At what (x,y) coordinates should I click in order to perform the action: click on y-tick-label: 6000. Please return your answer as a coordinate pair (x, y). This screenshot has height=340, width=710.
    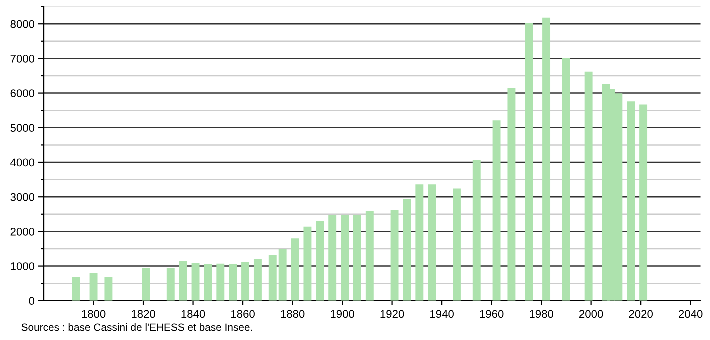
    Looking at the image, I should click on (22, 94).